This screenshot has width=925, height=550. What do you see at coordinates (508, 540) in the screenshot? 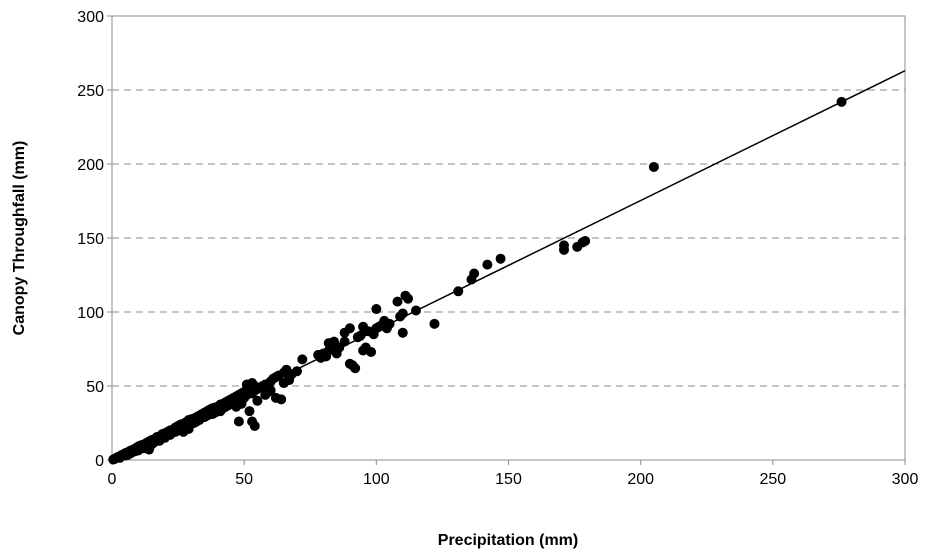
I see `x-axis-title: Precipitation (mm)` at bounding box center [508, 540].